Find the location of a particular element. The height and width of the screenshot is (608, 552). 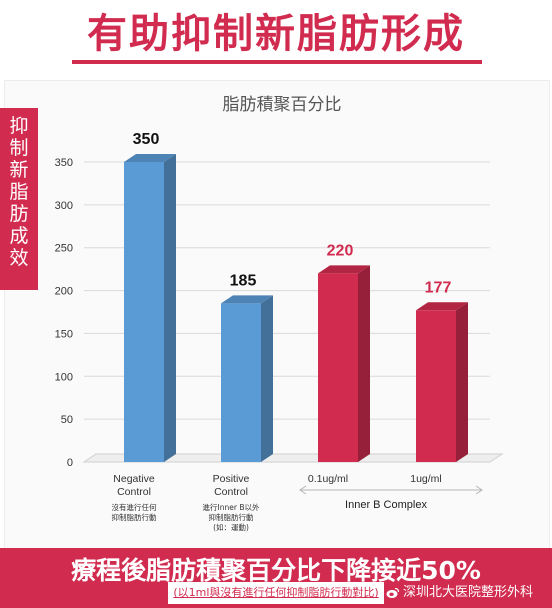

side-label-char: 效 is located at coordinates (19, 258).